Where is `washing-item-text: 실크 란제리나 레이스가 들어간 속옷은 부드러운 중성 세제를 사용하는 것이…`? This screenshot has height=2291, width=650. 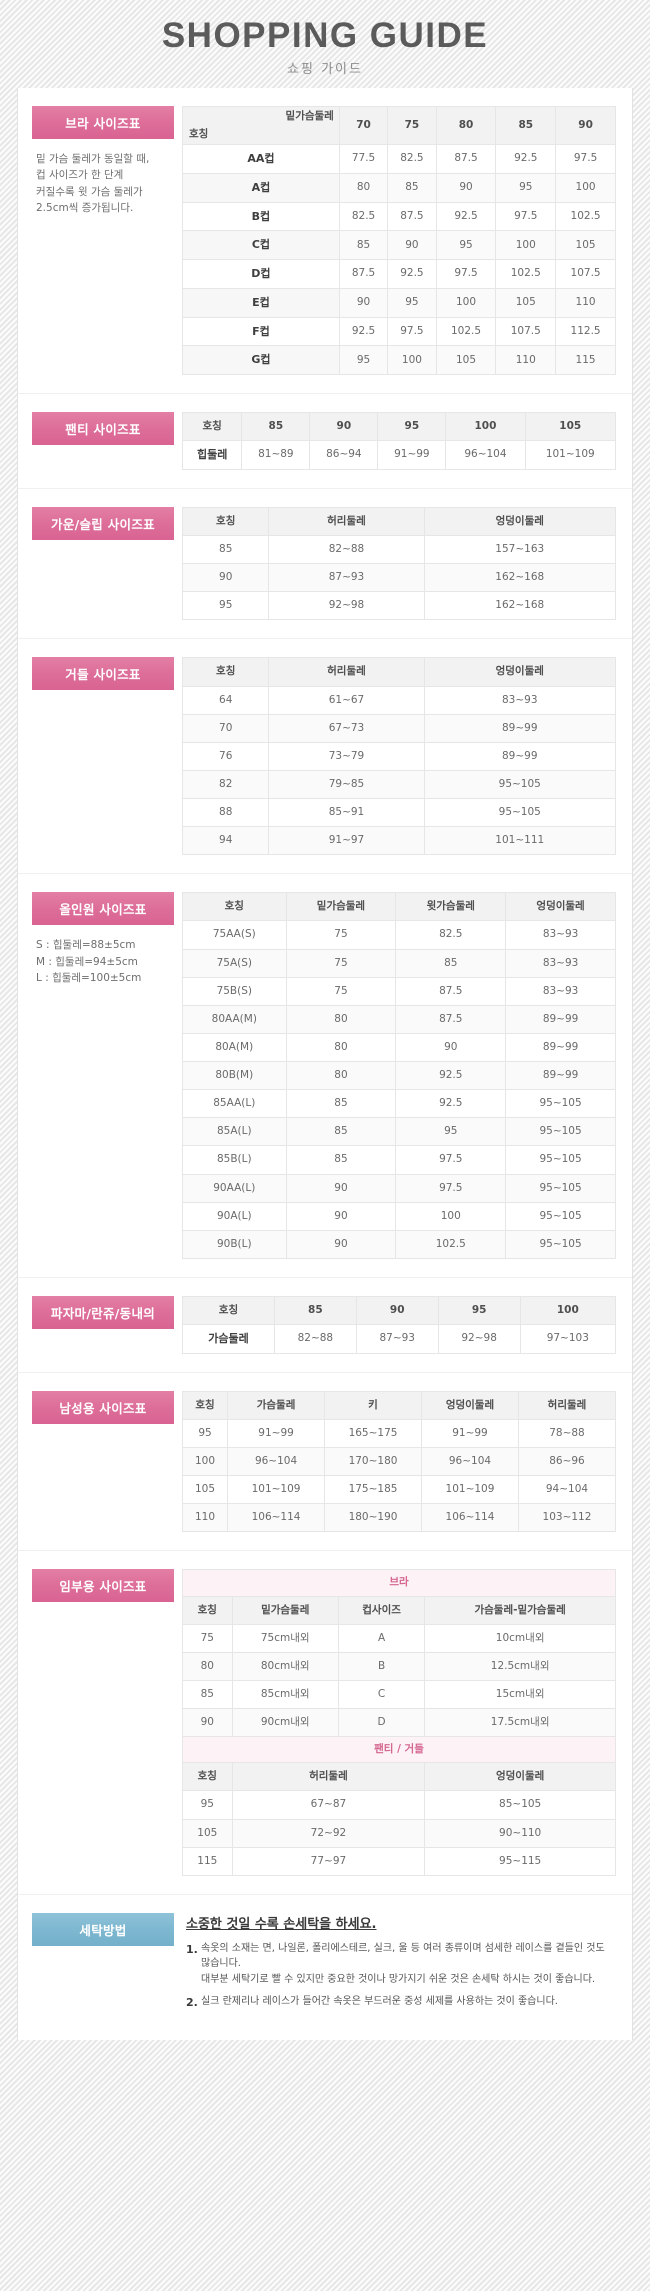 washing-item-text: 실크 란제리나 레이스가 들어간 속옷은 부드러운 중성 세제를 사용하는 것이… is located at coordinates (408, 2002).